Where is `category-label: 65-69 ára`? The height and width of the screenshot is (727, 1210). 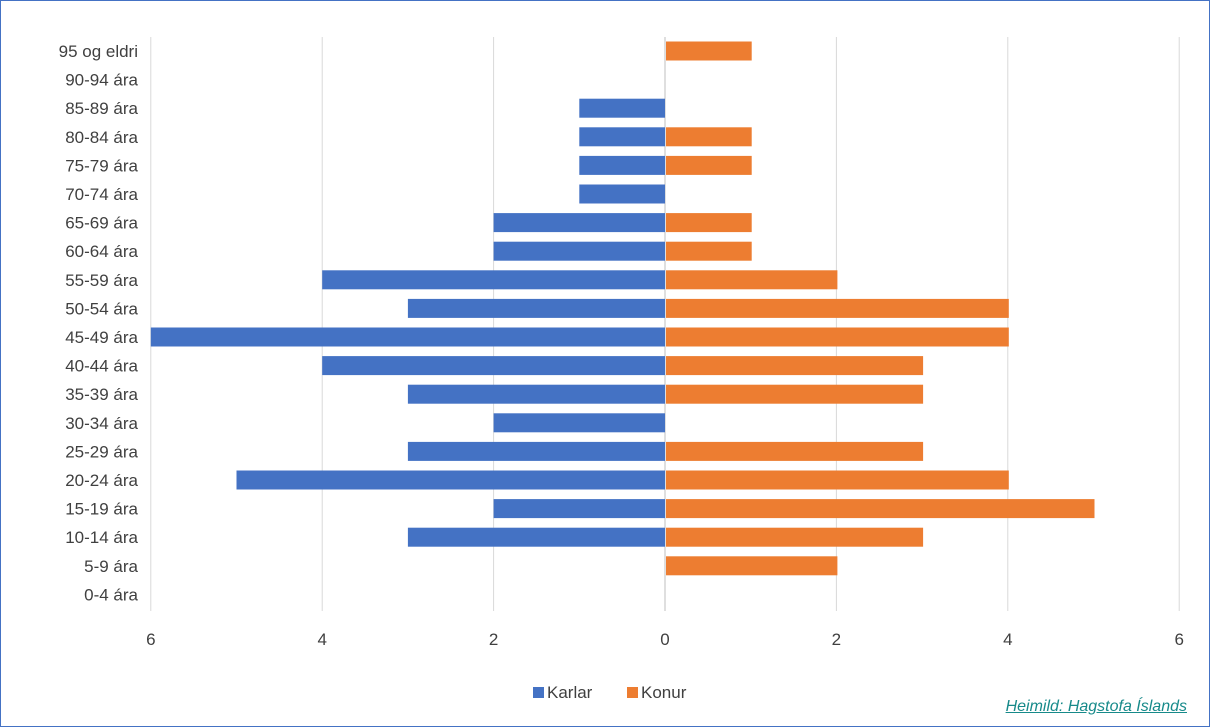 category-label: 65-69 ára is located at coordinates (101, 223).